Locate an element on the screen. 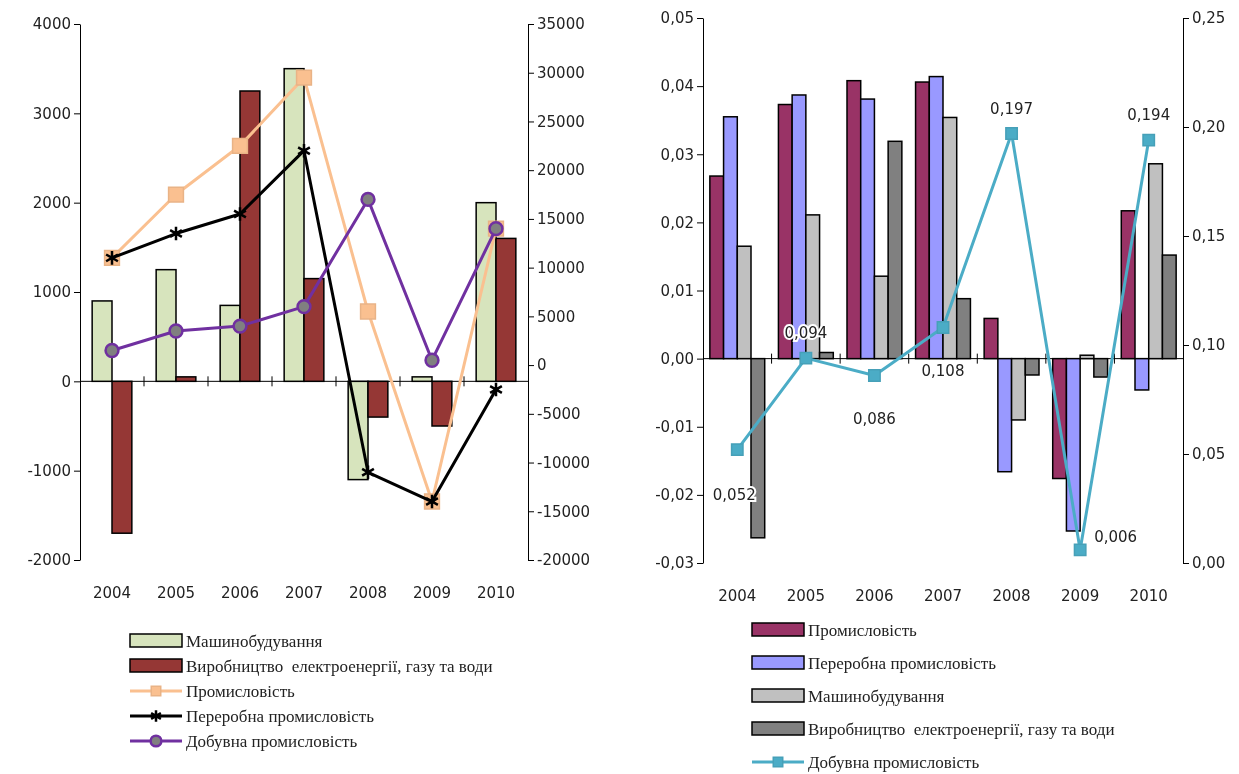 This screenshot has height=774, width=1239. y2-tick-label: -20000 is located at coordinates (564, 560).